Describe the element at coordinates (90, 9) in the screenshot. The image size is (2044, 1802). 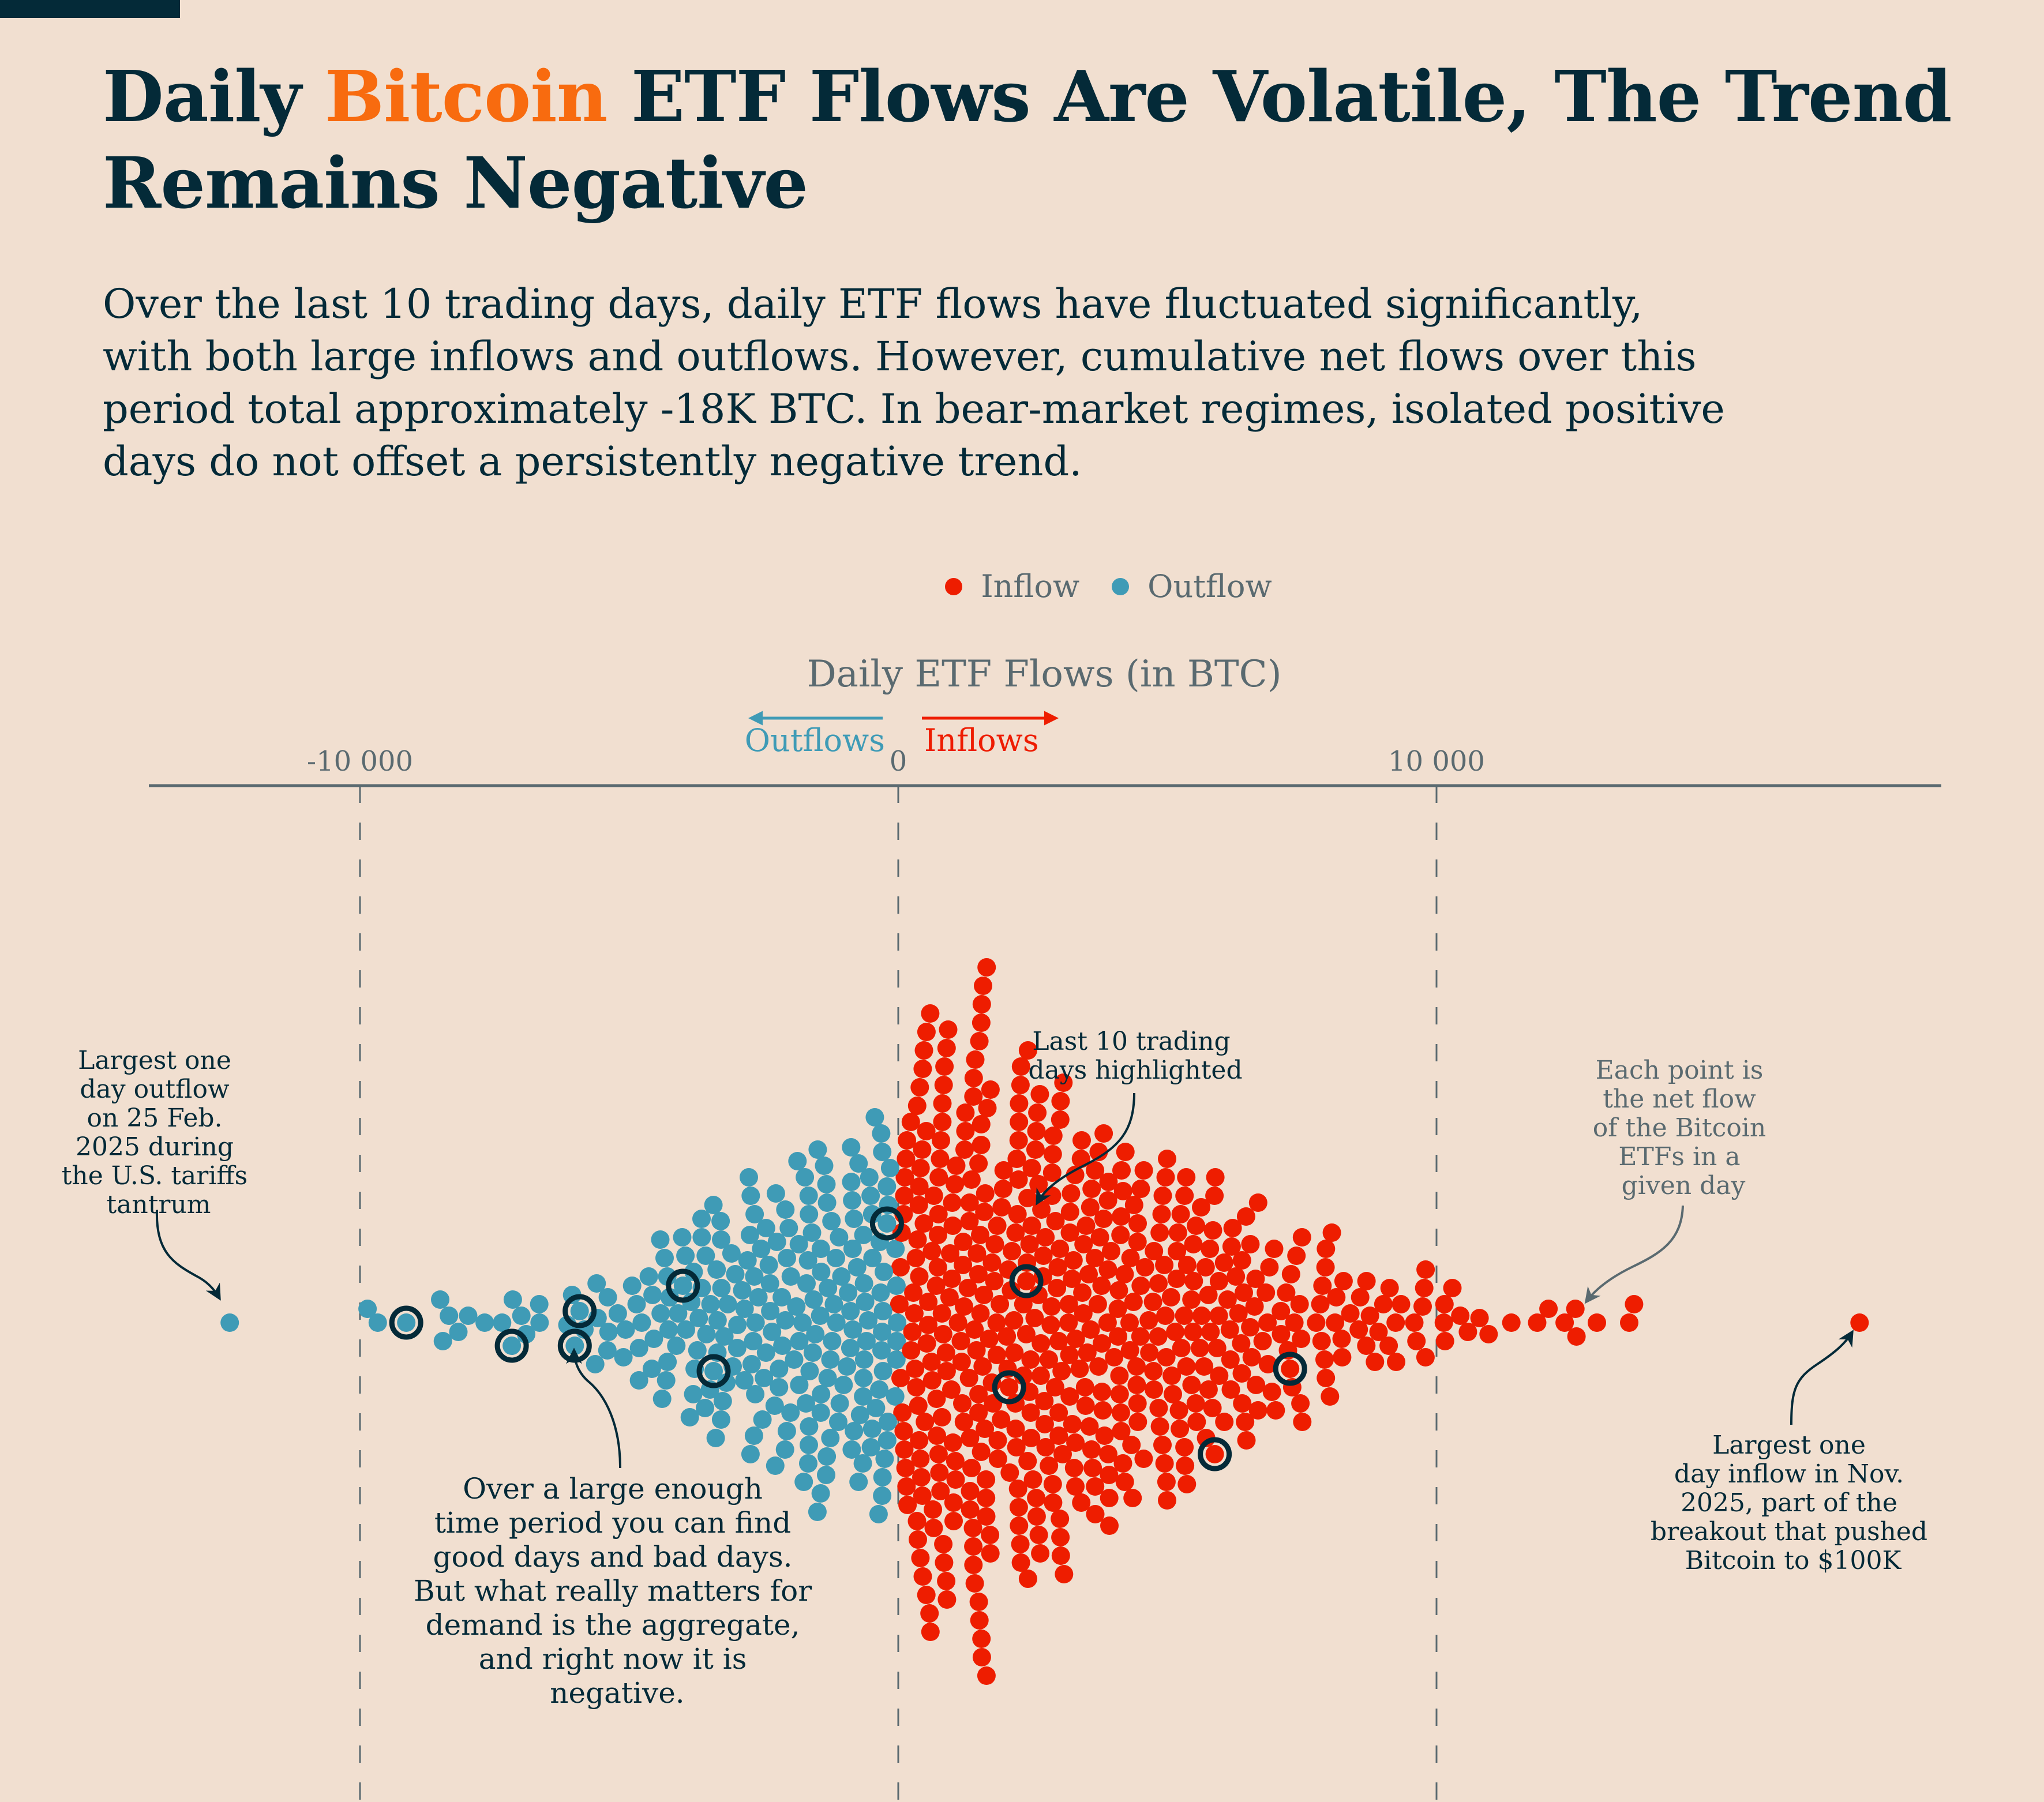
I see `brand-bar` at that location.